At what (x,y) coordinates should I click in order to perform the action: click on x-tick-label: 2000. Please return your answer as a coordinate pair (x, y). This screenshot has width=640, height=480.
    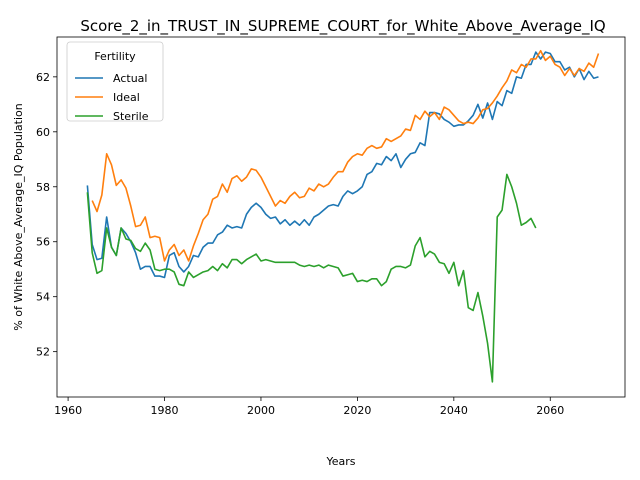
    Looking at the image, I should click on (261, 410).